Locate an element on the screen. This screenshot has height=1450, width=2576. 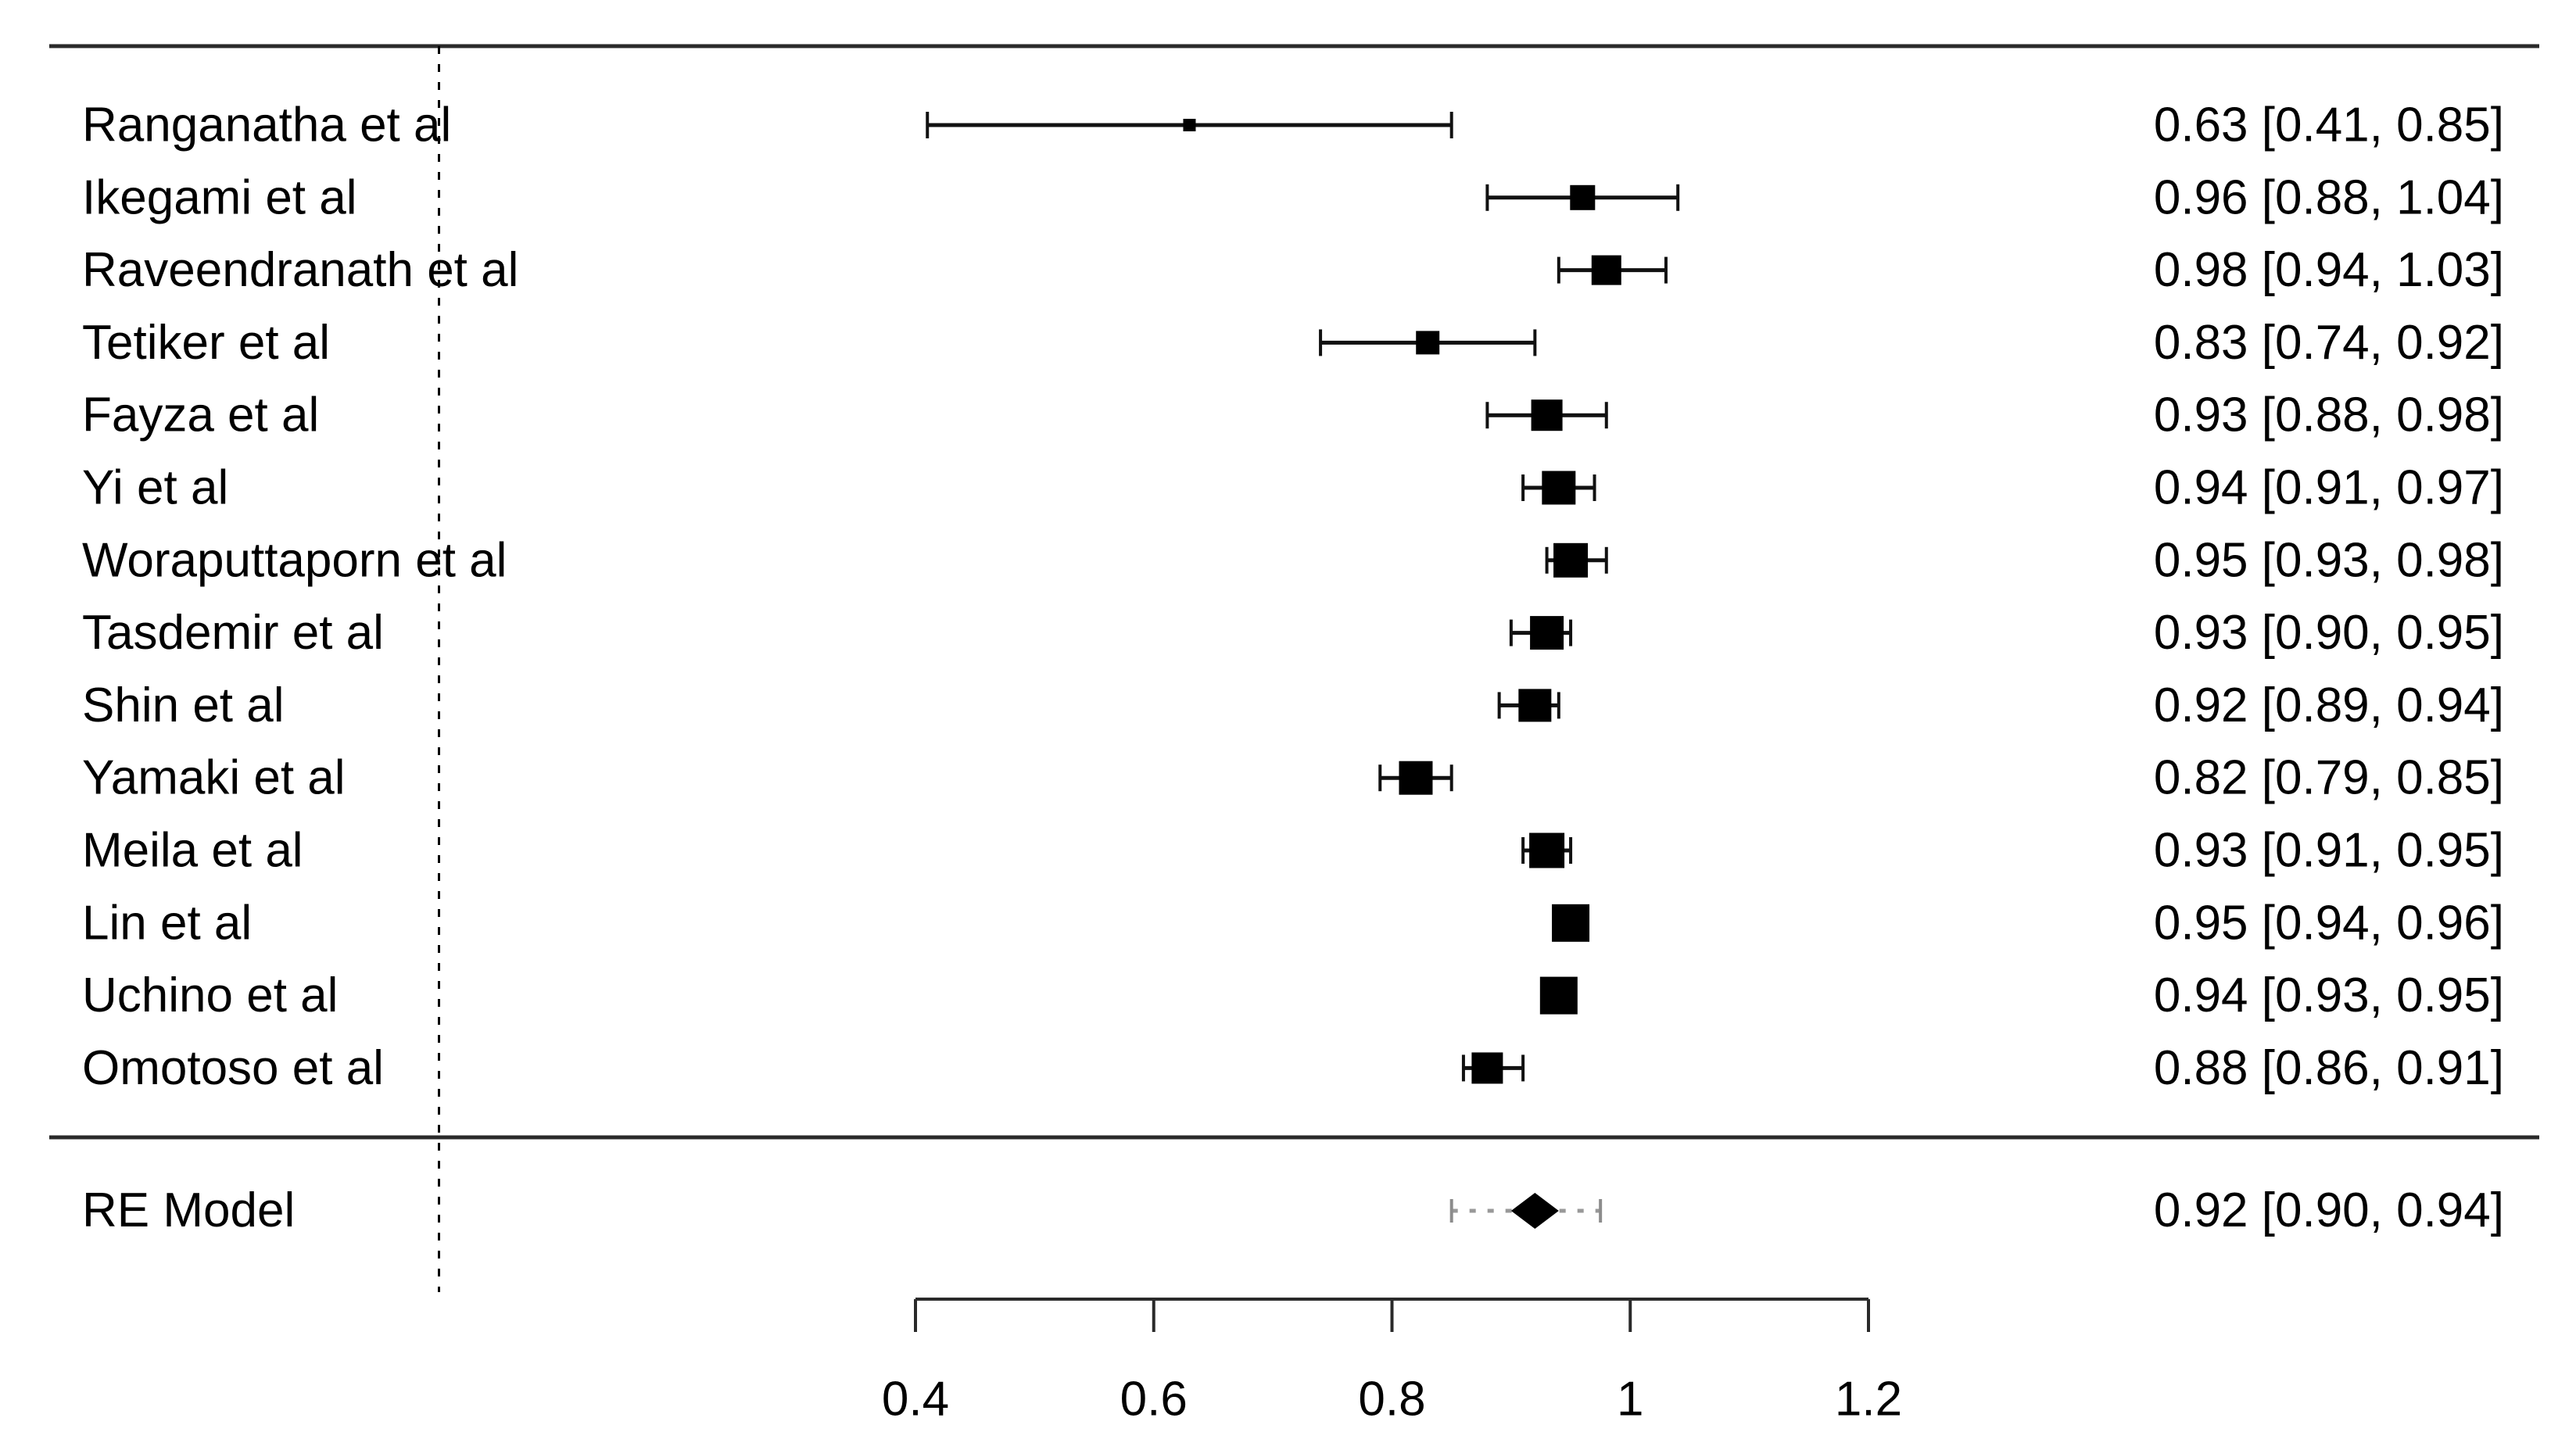
study-label: Tasdemir et al is located at coordinates (233, 633).